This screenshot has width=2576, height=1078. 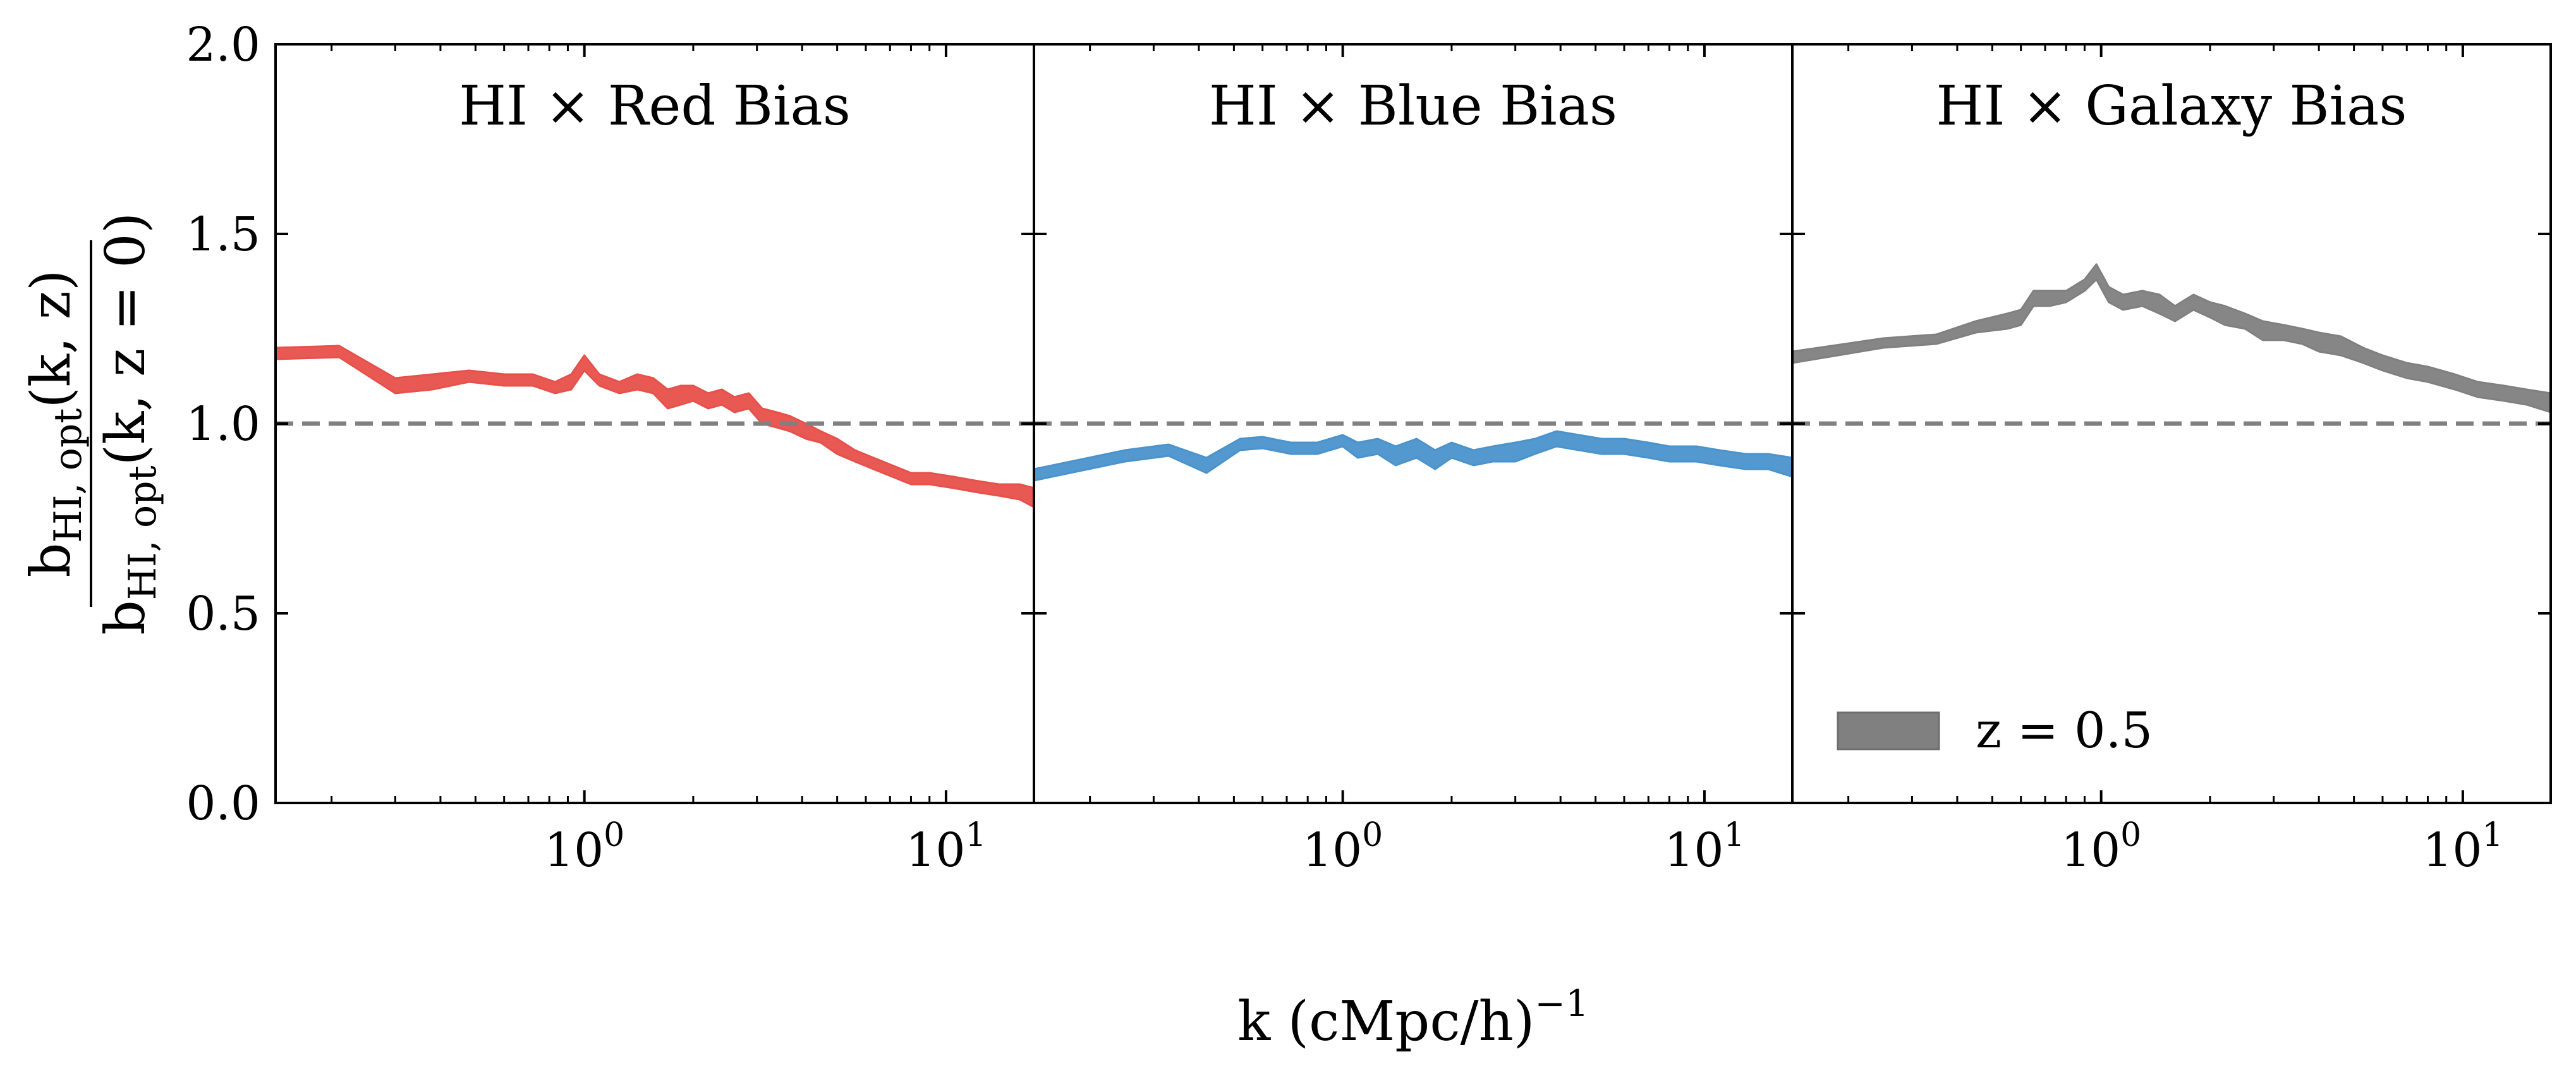 I want to click on x-axis-label: k (cMpc/h)−1, so click(x=1413, y=1017).